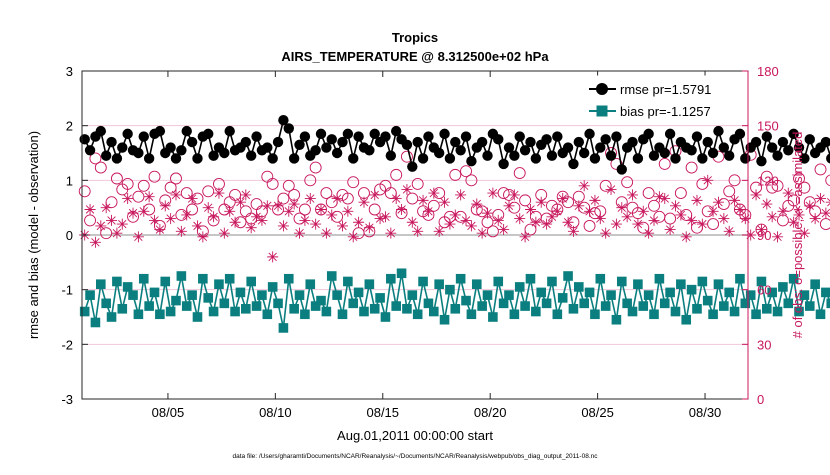 This screenshot has height=475, width=830. I want to click on x-axis-label: Aug.01,2011 00:00:00 start, so click(415, 435).